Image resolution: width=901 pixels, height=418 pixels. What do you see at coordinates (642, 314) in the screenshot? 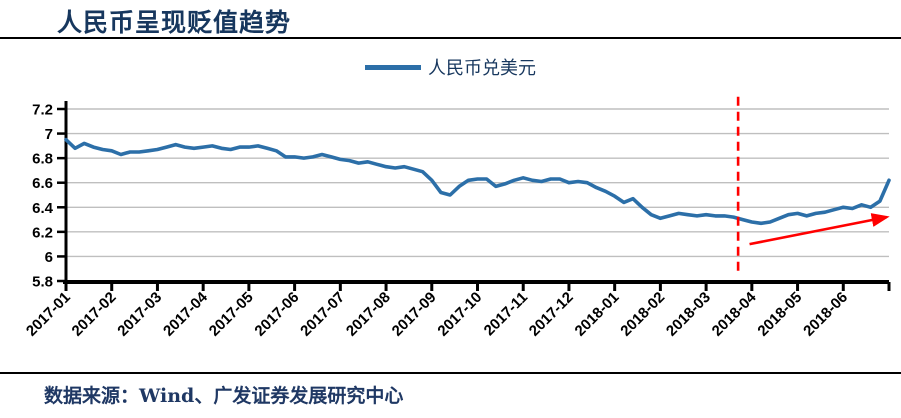
I see `svg-text: 2018-02` at bounding box center [642, 314].